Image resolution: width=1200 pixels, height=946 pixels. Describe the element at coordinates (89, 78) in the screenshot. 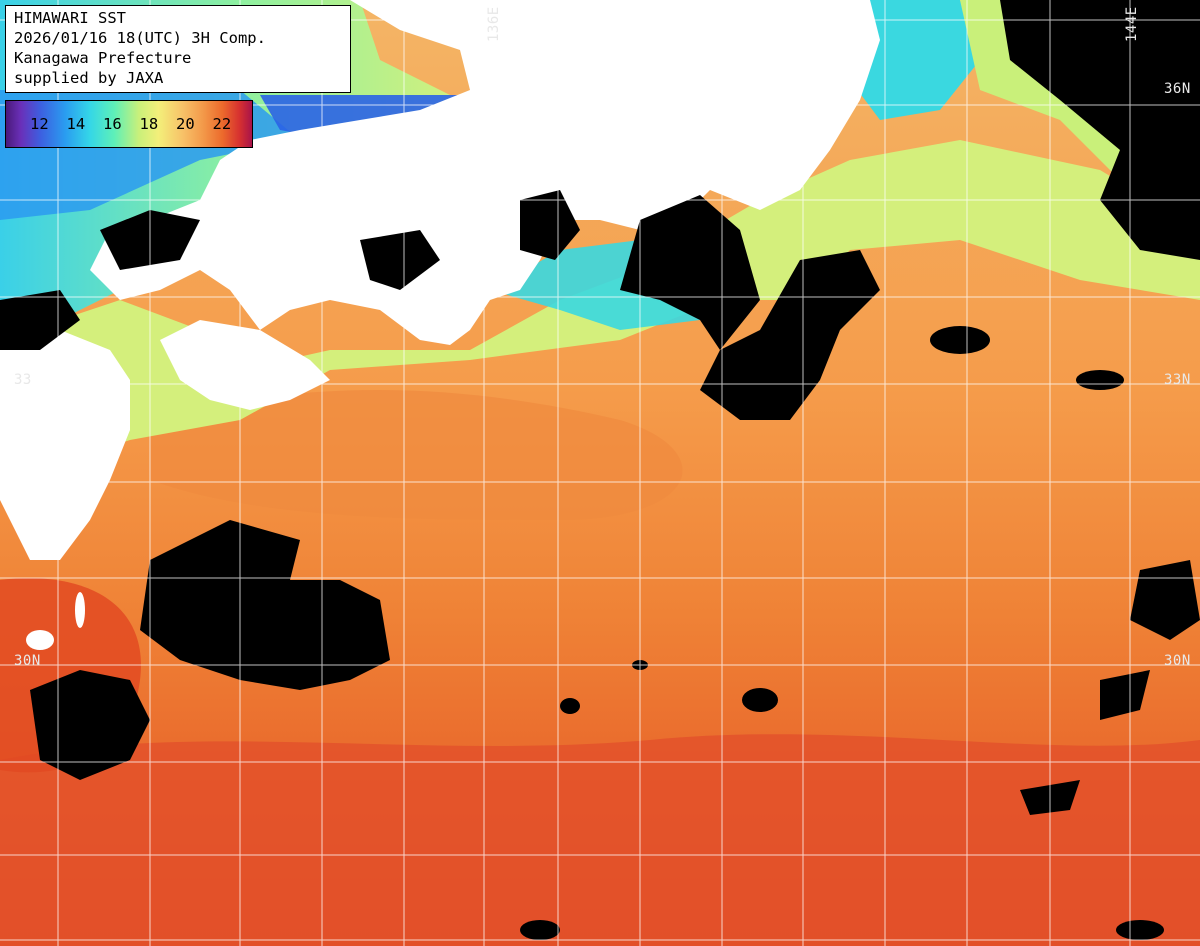

I see `map-credit: supplied by JAXA` at that location.